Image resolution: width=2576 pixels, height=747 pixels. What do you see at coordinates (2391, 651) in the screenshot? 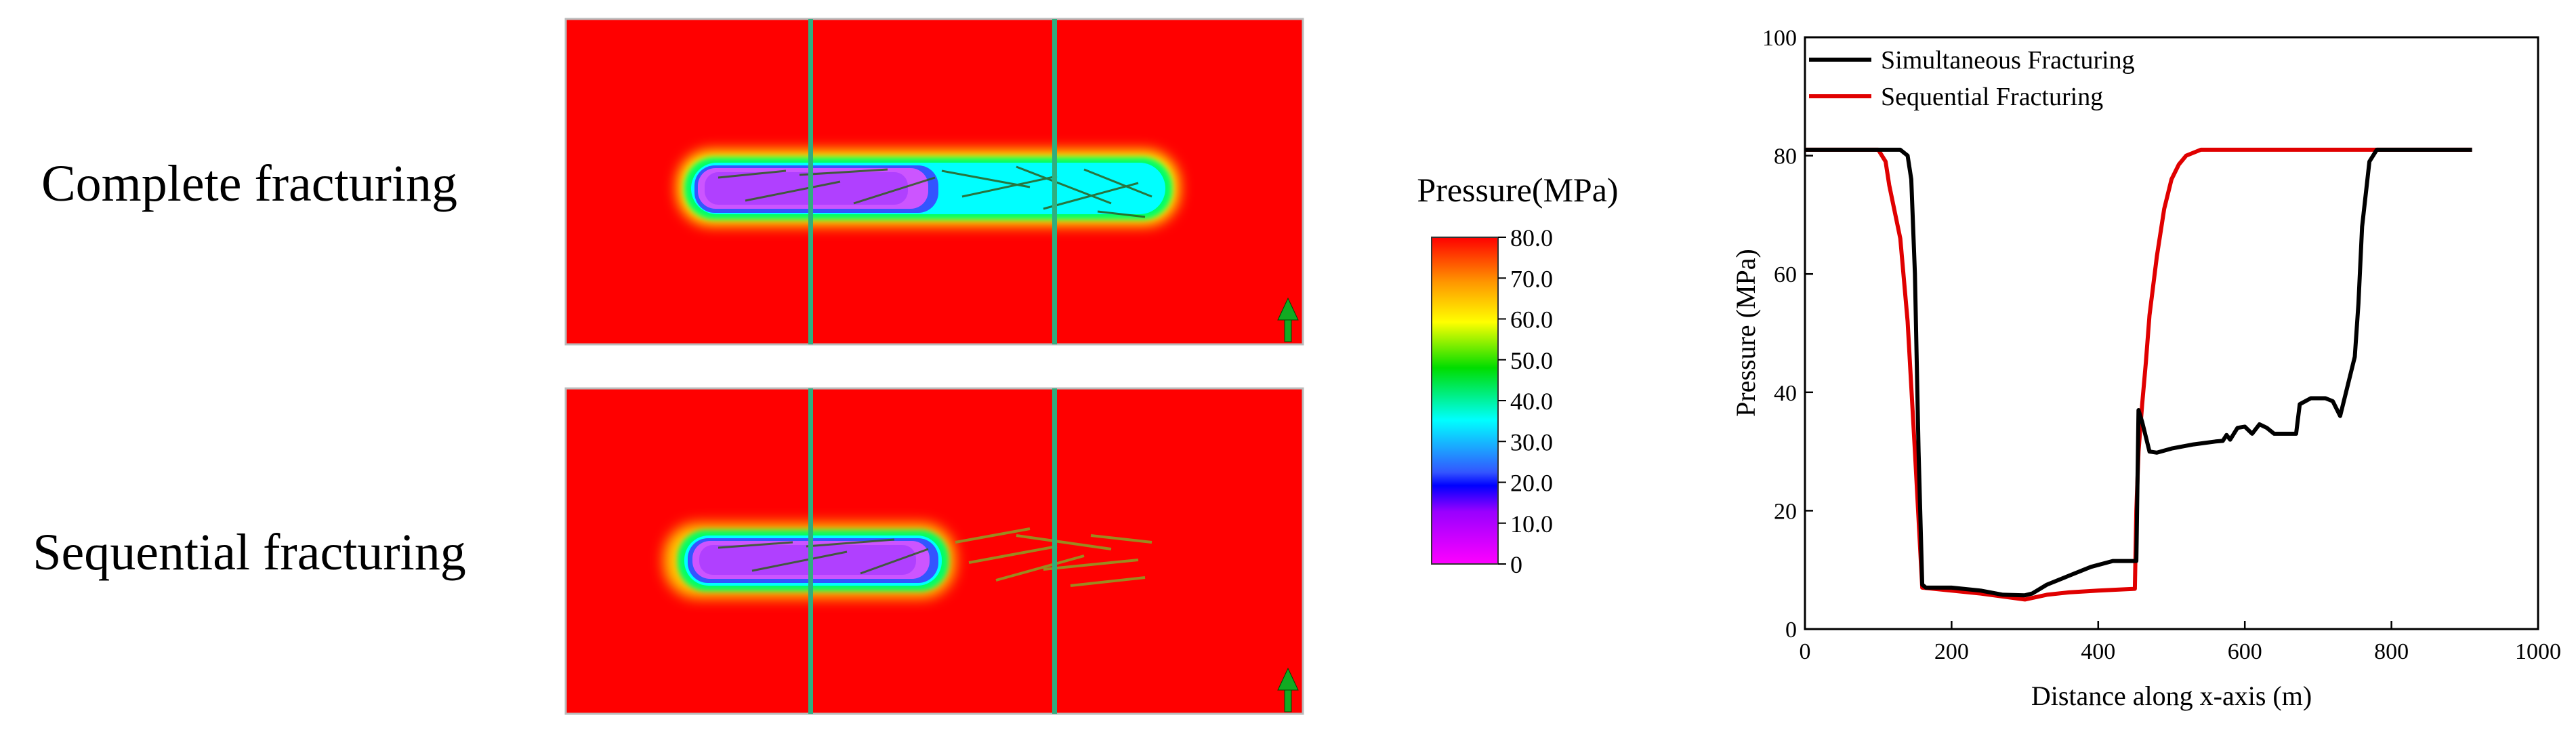
I see `x-tick-label: 800` at bounding box center [2391, 651].